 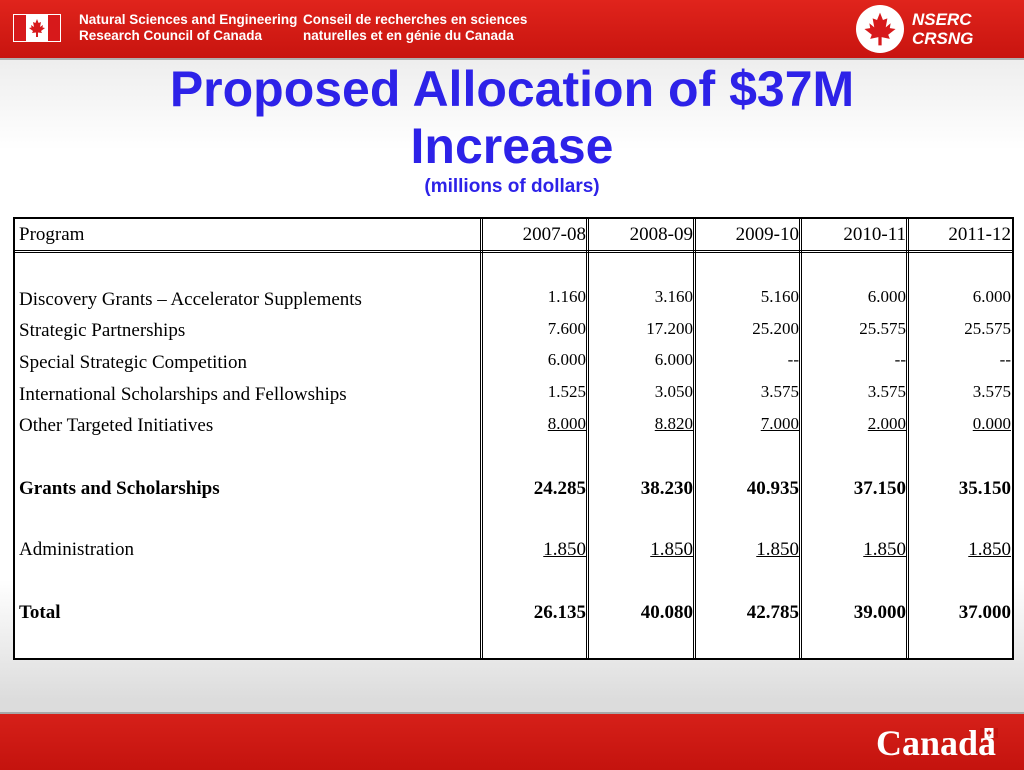 I want to click on nserc-logo-text: NSERC CRSNG, so click(x=942, y=29).